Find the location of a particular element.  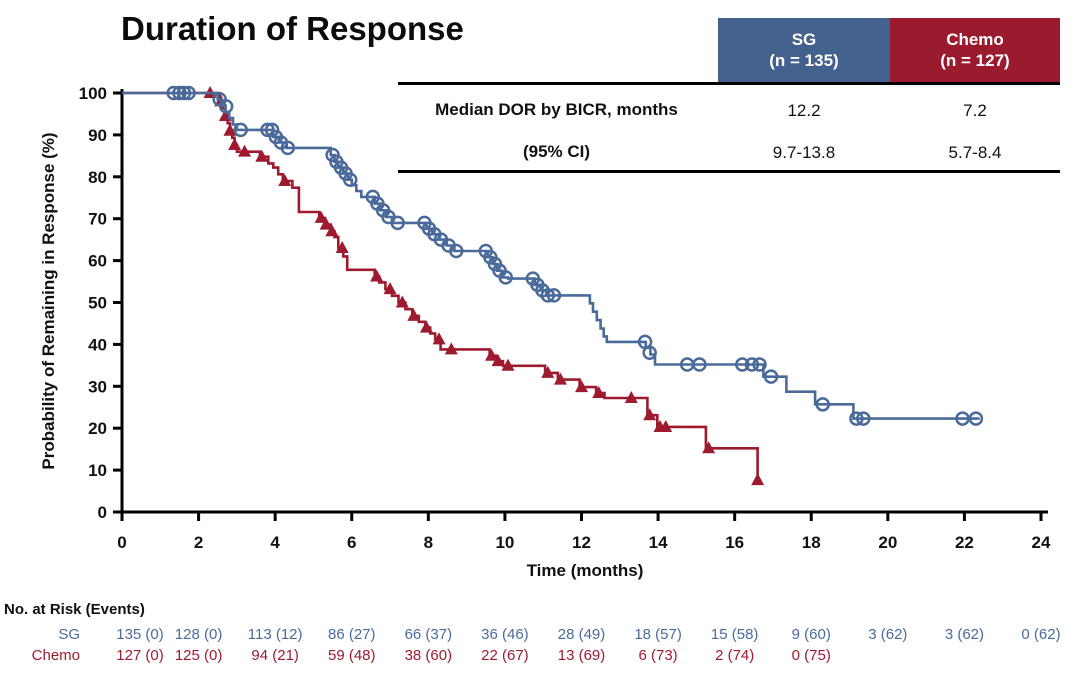

x-tick-label: 2 is located at coordinates (198, 542).